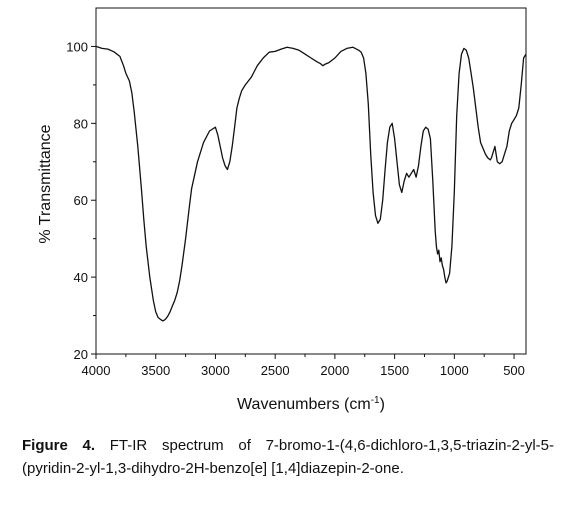  What do you see at coordinates (303, 366) in the screenshot?
I see `x-axis: 4000 3500 3000 2500 2000 1500 1000 500` at bounding box center [303, 366].